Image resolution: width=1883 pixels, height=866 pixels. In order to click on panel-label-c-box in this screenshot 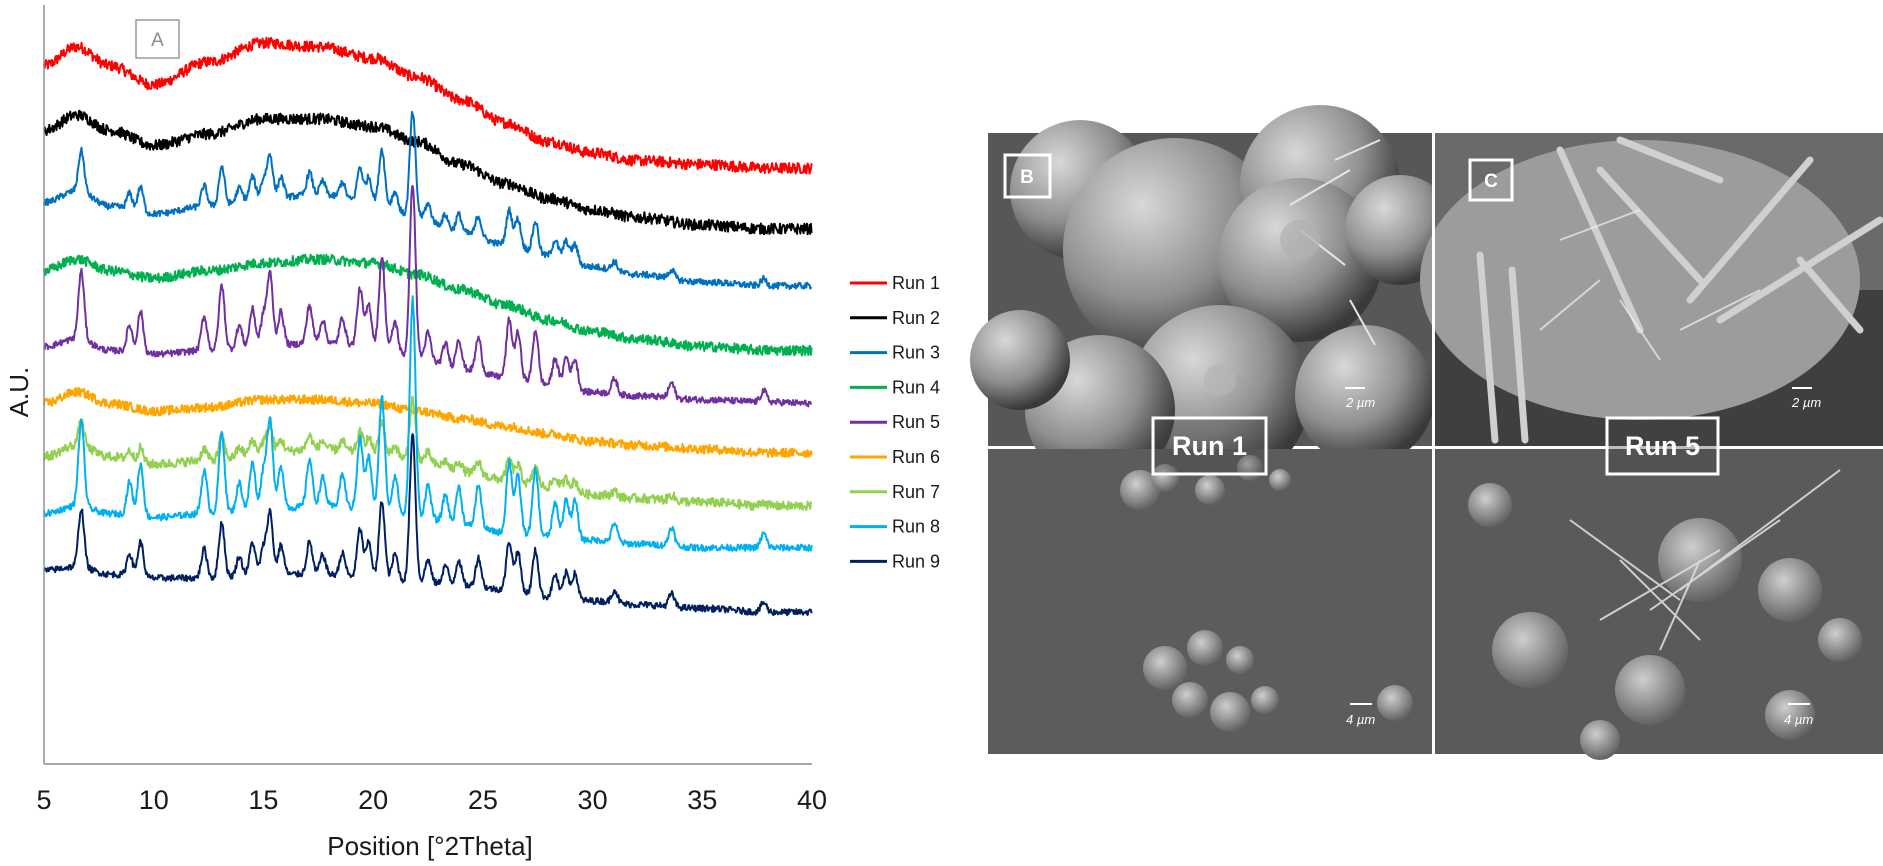, I will do `click(1491, 180)`.